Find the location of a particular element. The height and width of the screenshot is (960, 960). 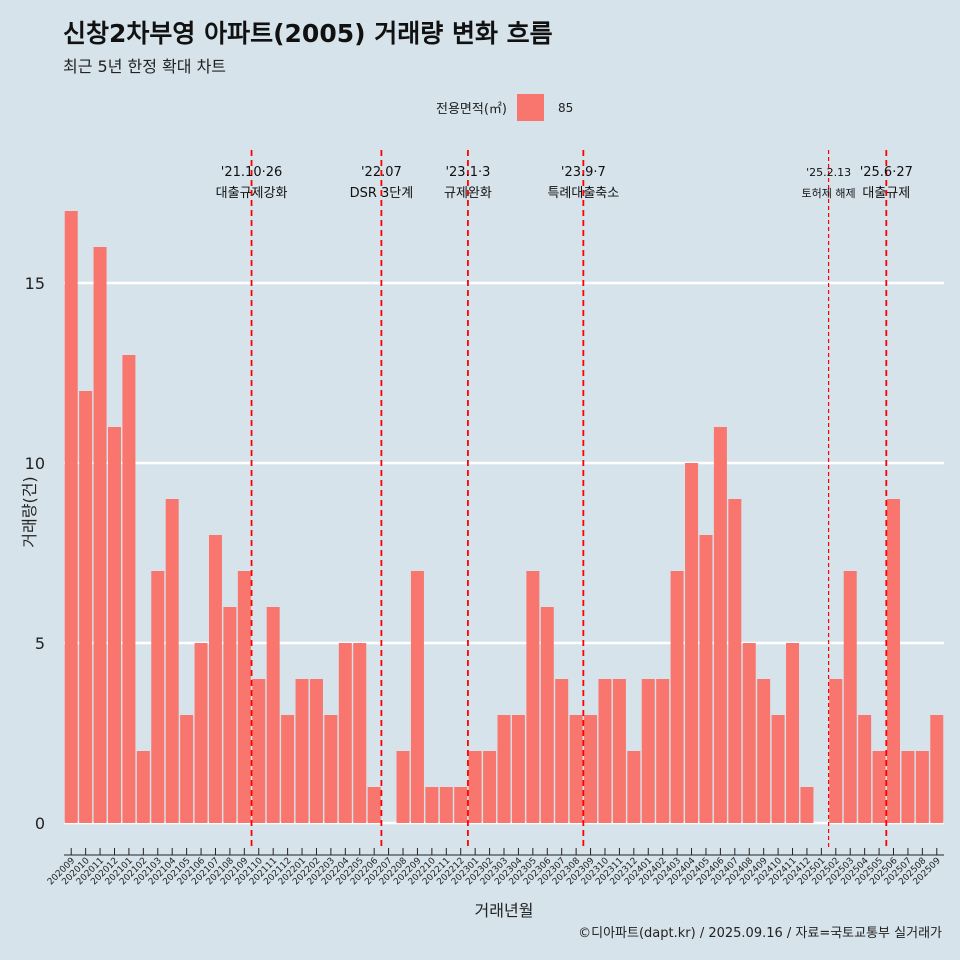

y-tick-label: 5 is located at coordinates (40, 643).